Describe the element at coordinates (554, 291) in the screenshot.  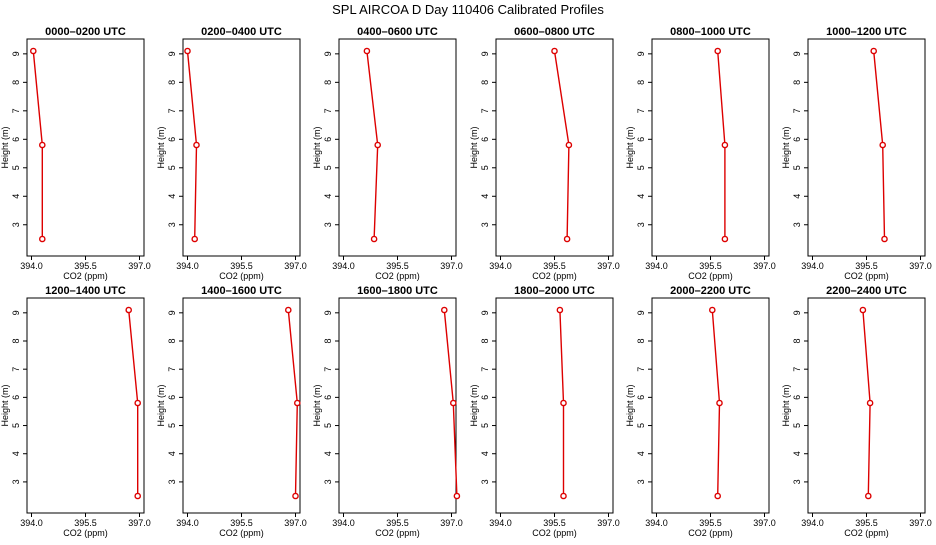
I see `panel-title: 1800–2000 UTC` at that location.